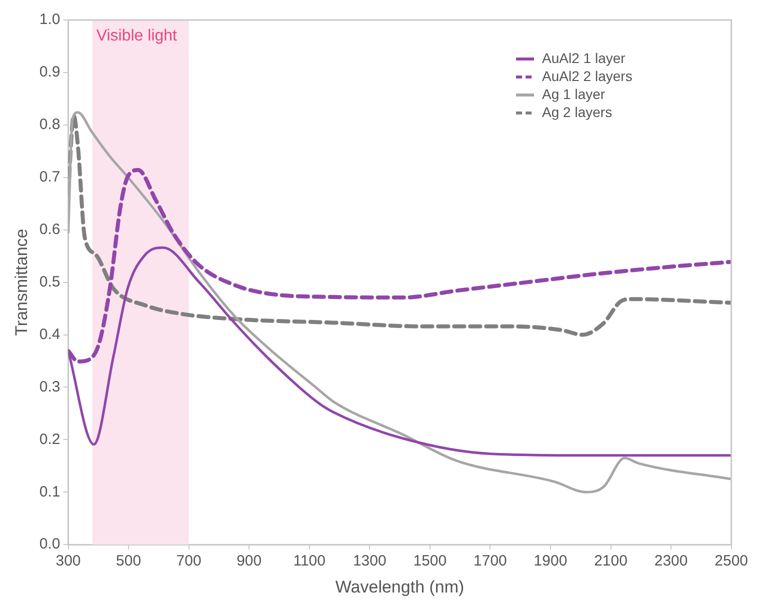 The height and width of the screenshot is (610, 759). I want to click on x-tick-label: 2100, so click(611, 561).